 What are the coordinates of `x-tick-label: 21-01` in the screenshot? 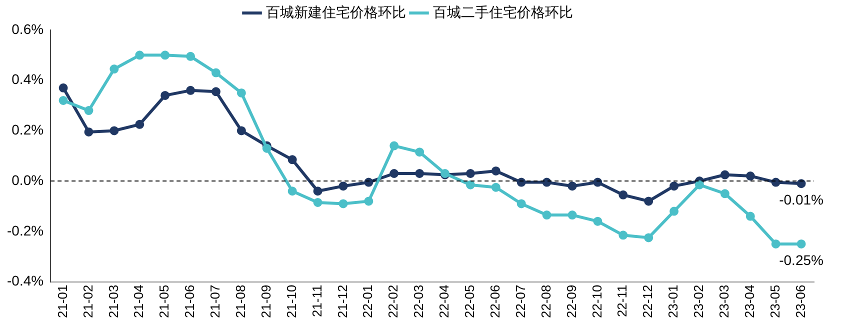 It's located at (62, 301).